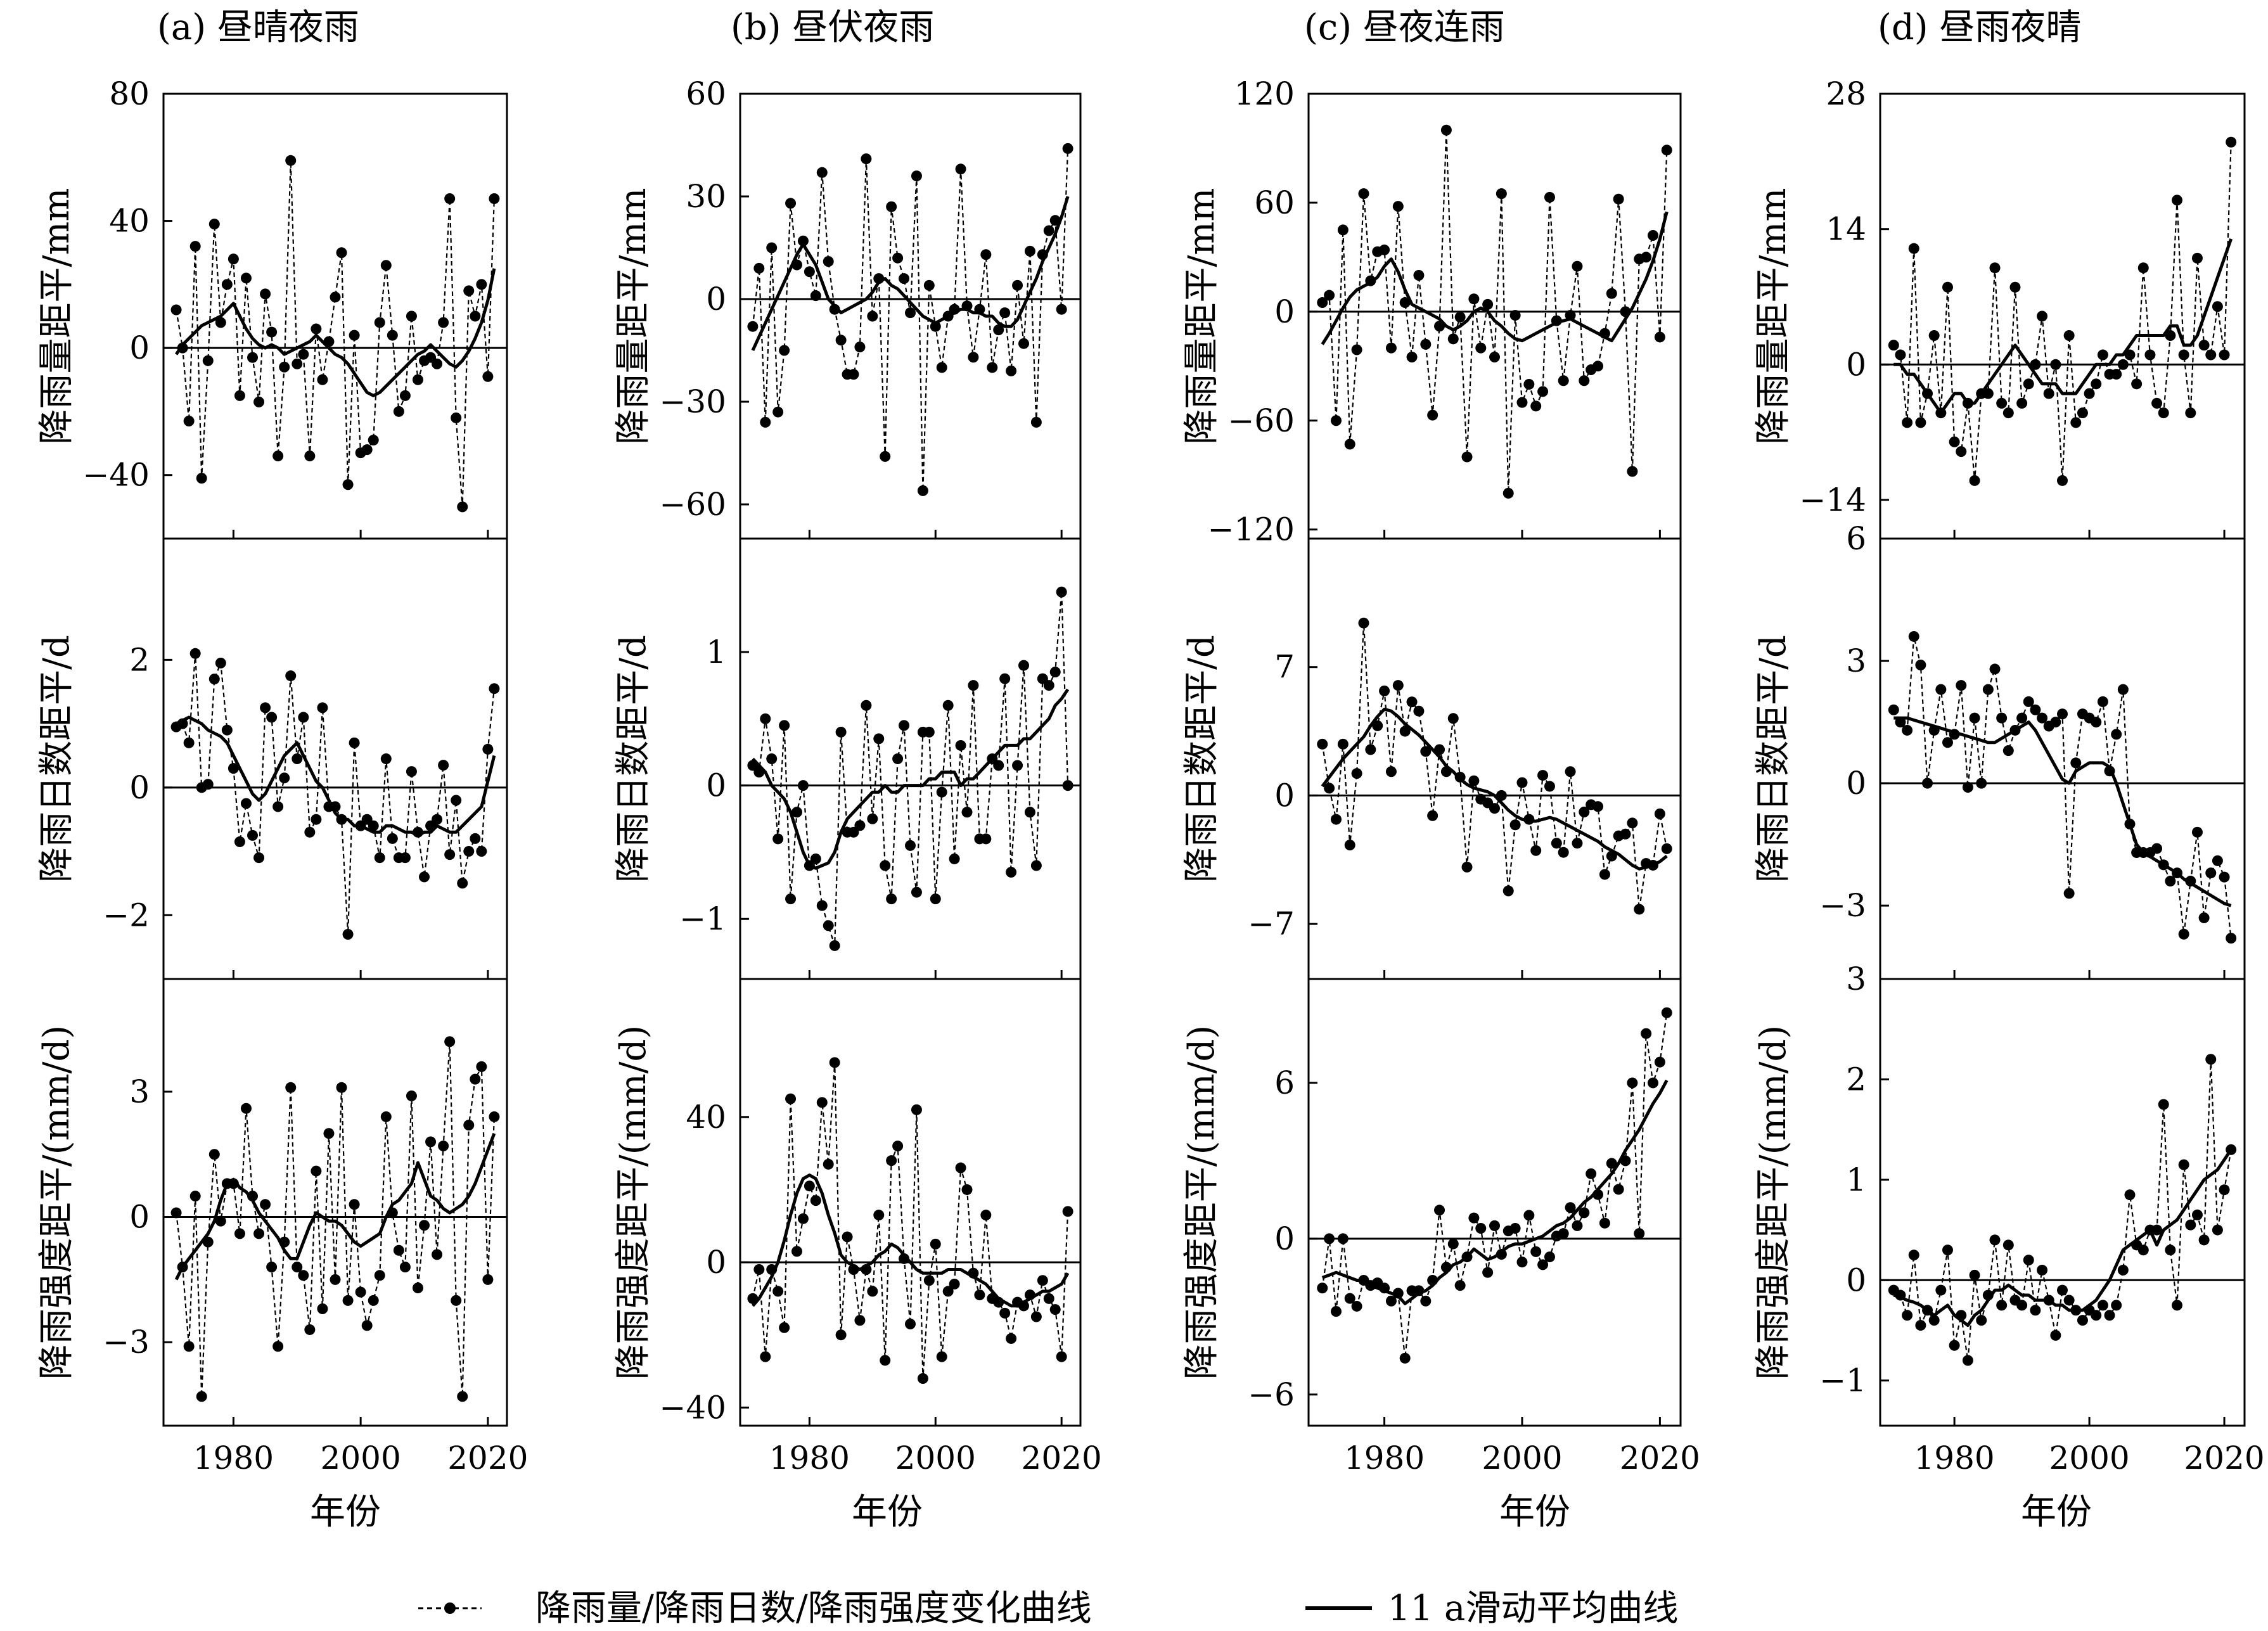 The image size is (2268, 1631). I want to click on panel-c-intensity-frame, so click(1495, 1202).